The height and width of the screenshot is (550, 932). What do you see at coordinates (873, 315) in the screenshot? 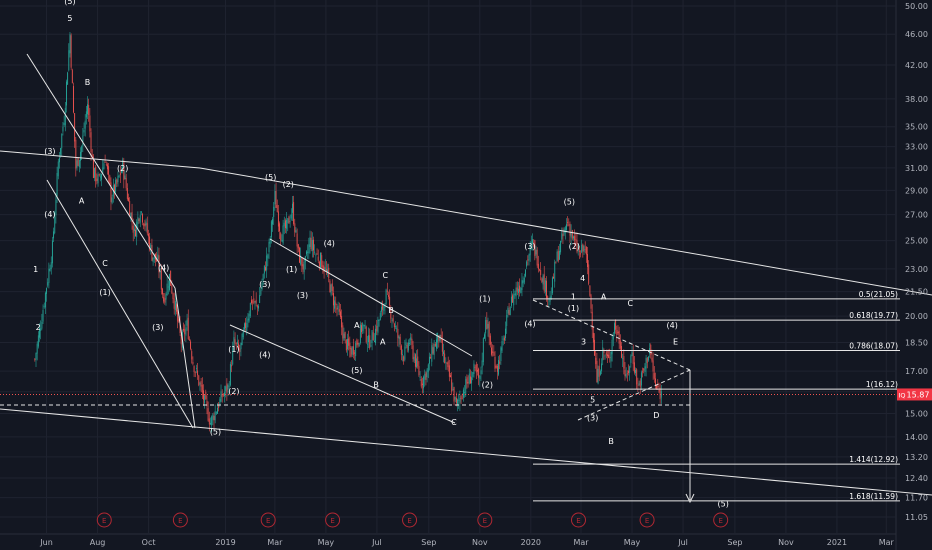
I see `fib-label: 0.618(19.77)` at bounding box center [873, 315].